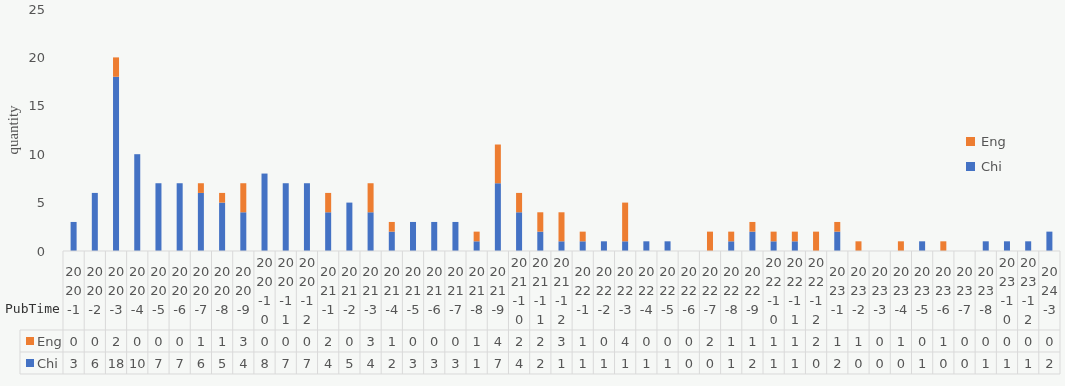  What do you see at coordinates (13, 129) in the screenshot?
I see `y-axis-title: quantity` at bounding box center [13, 129].